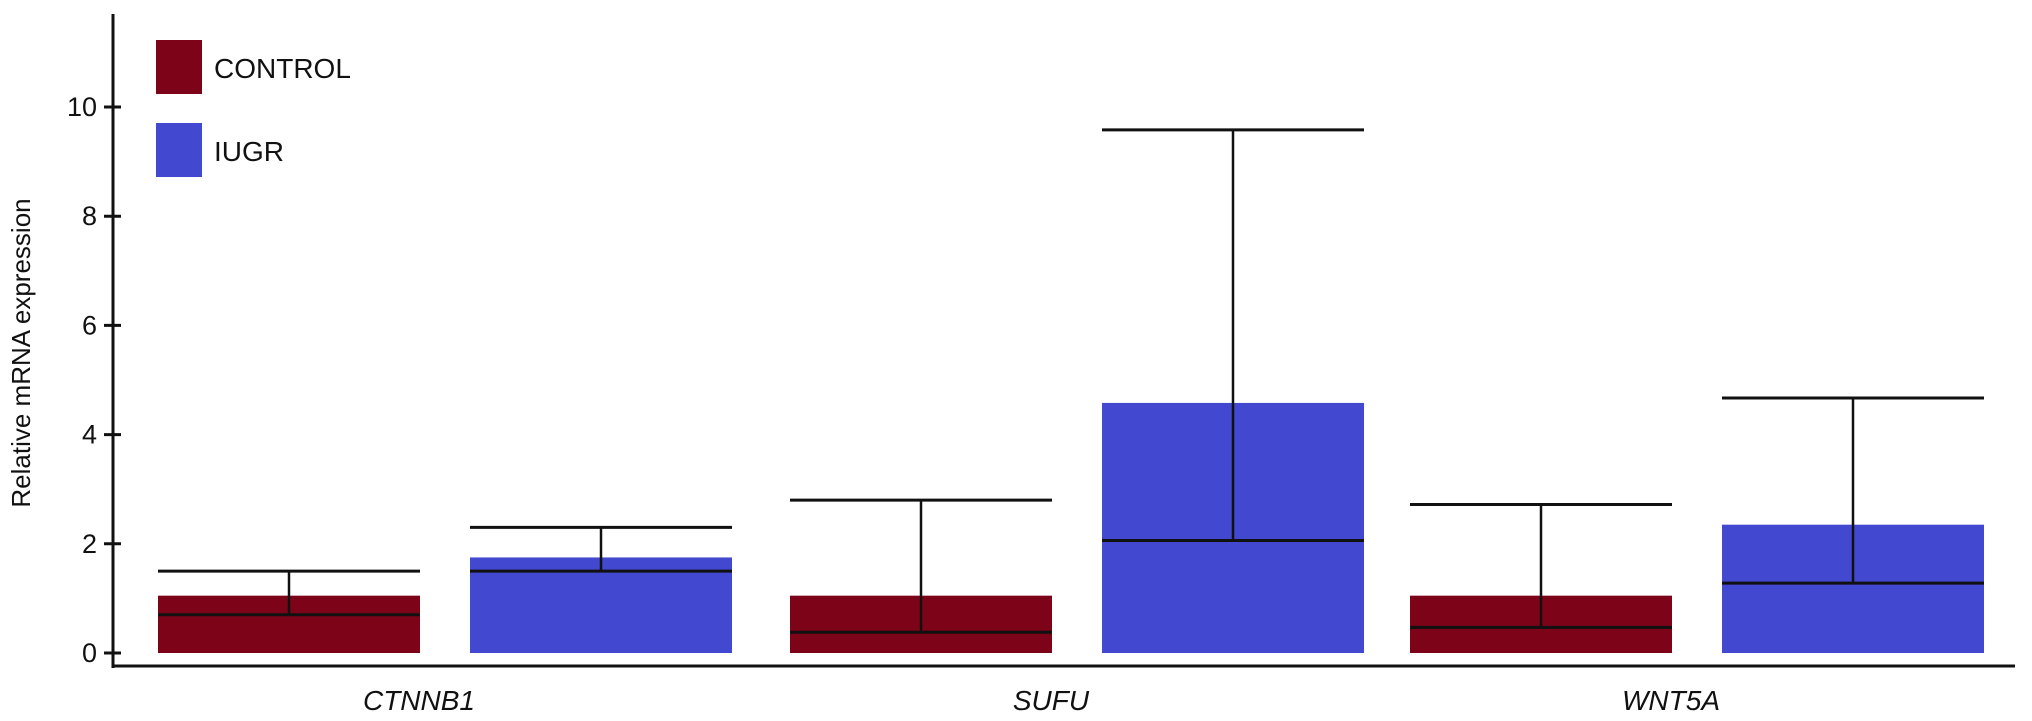 The image size is (2032, 721). I want to click on bar, so click(601, 605).